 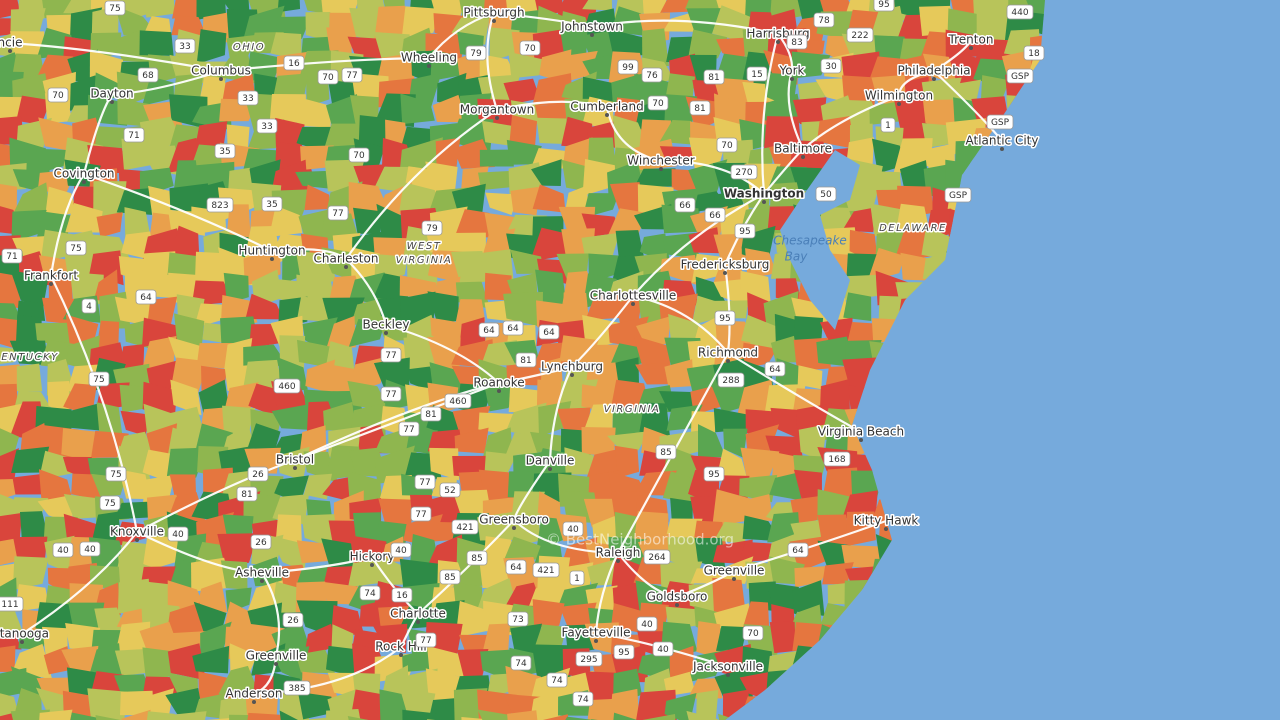 I want to click on city-label: Goldsboro, so click(x=677, y=597).